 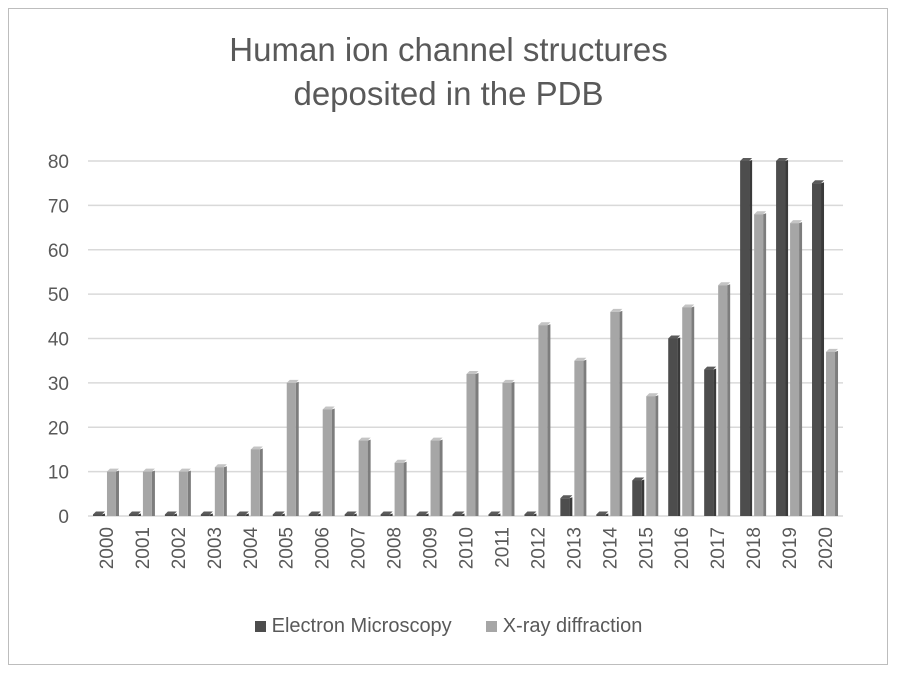 I want to click on legend-item-electron-microscopy: Electron Microscopy, so click(x=353, y=626).